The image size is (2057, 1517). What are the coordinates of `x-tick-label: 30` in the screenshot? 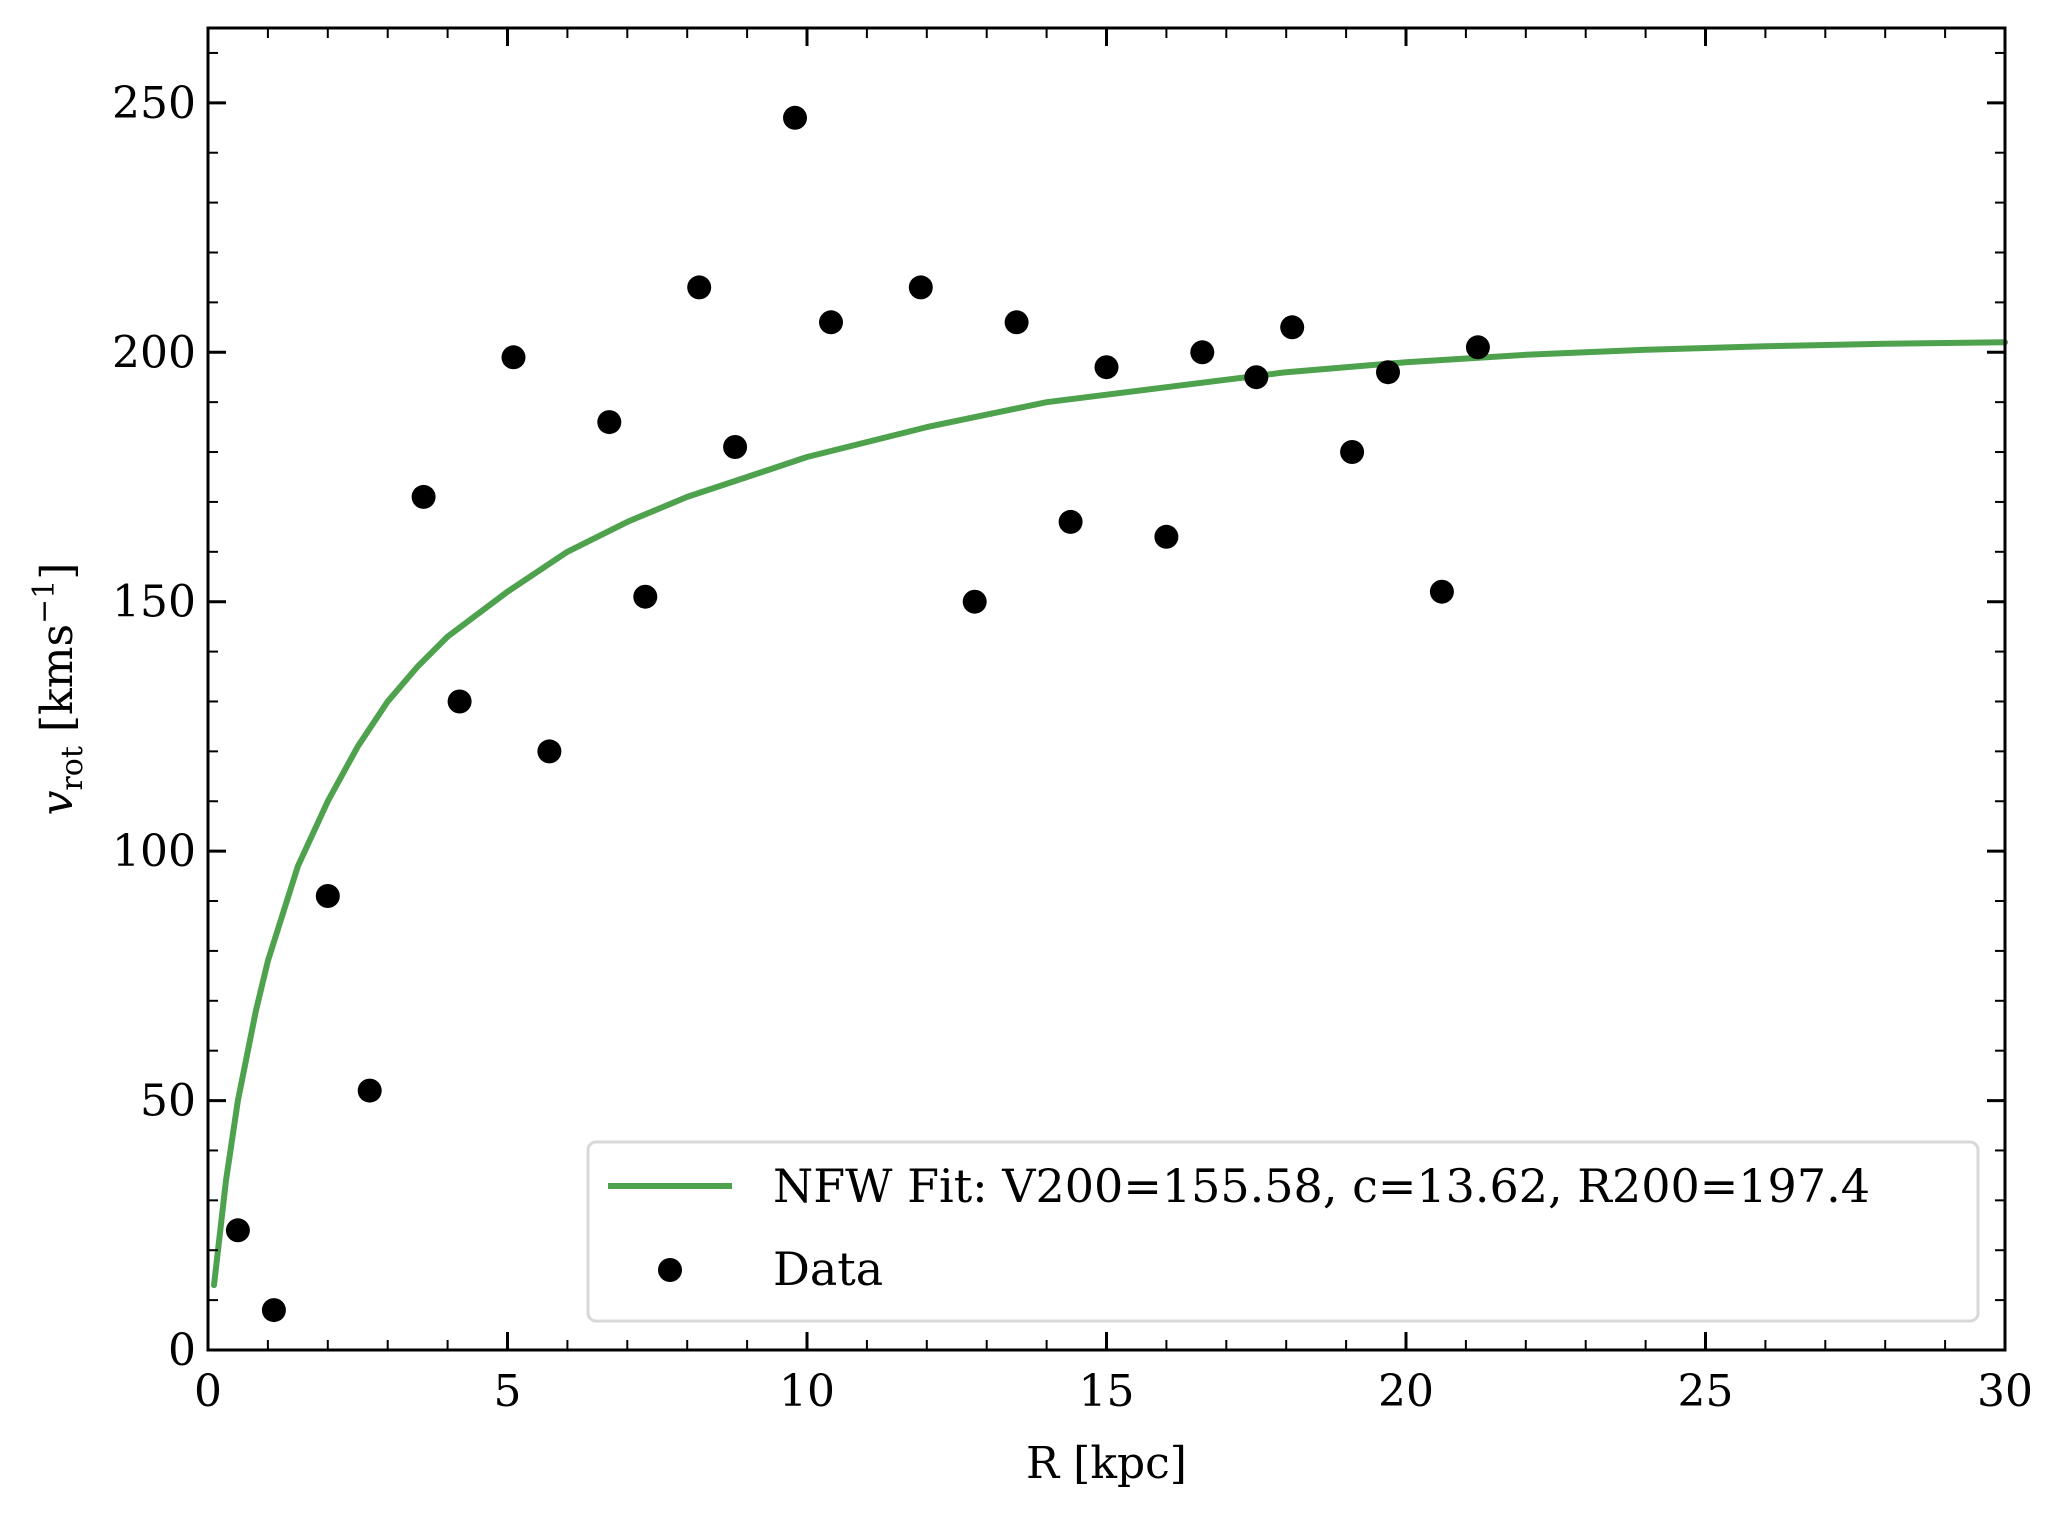 It's located at (2005, 1391).